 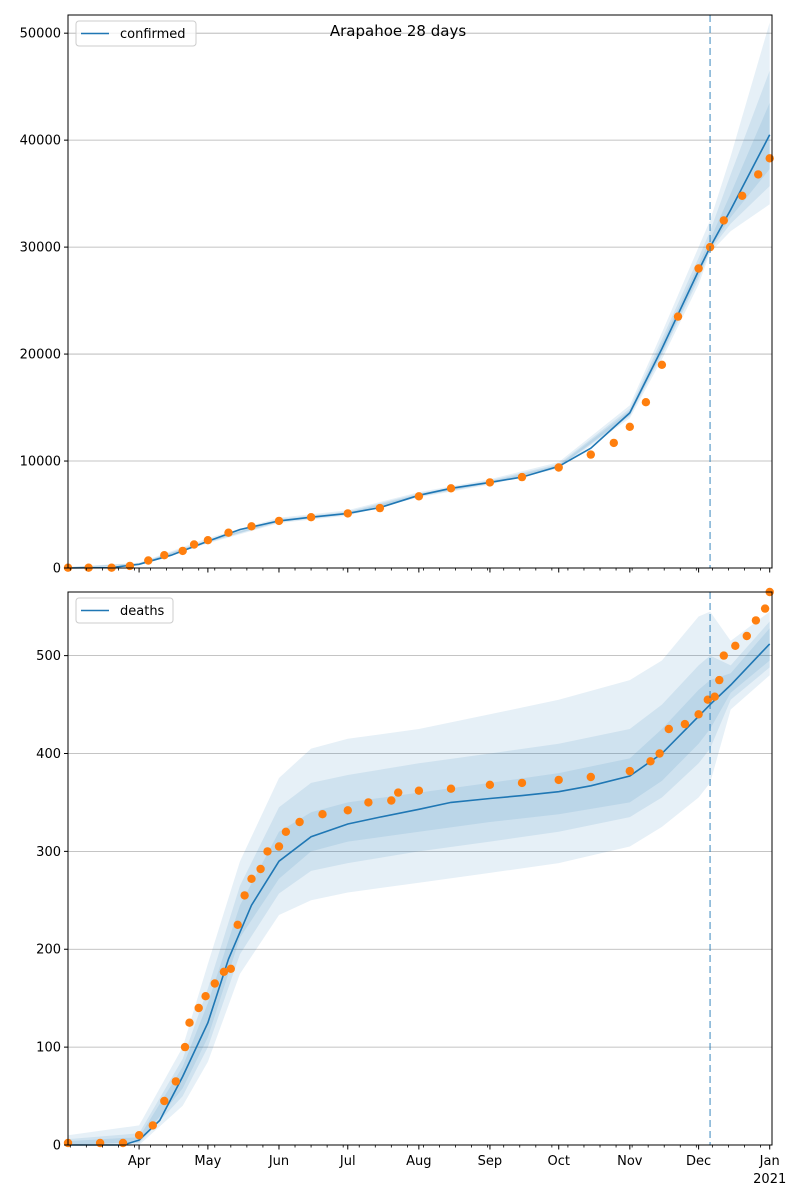 I want to click on confirmed-legend-label: confirmed, so click(x=153, y=34).